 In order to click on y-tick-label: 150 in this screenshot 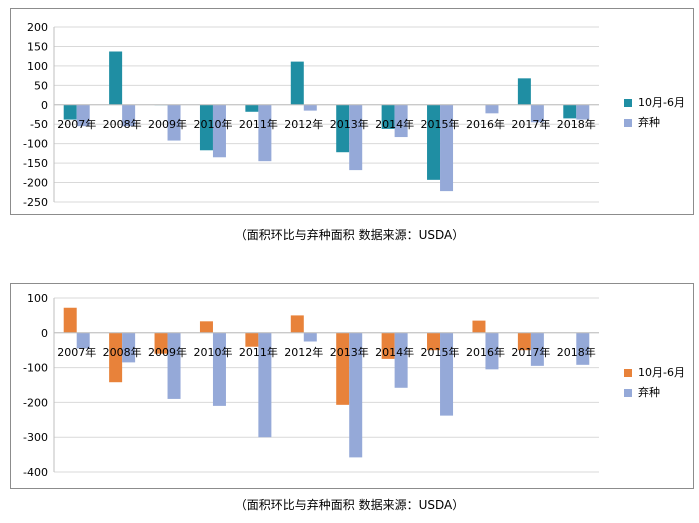, I will do `click(37, 46)`.